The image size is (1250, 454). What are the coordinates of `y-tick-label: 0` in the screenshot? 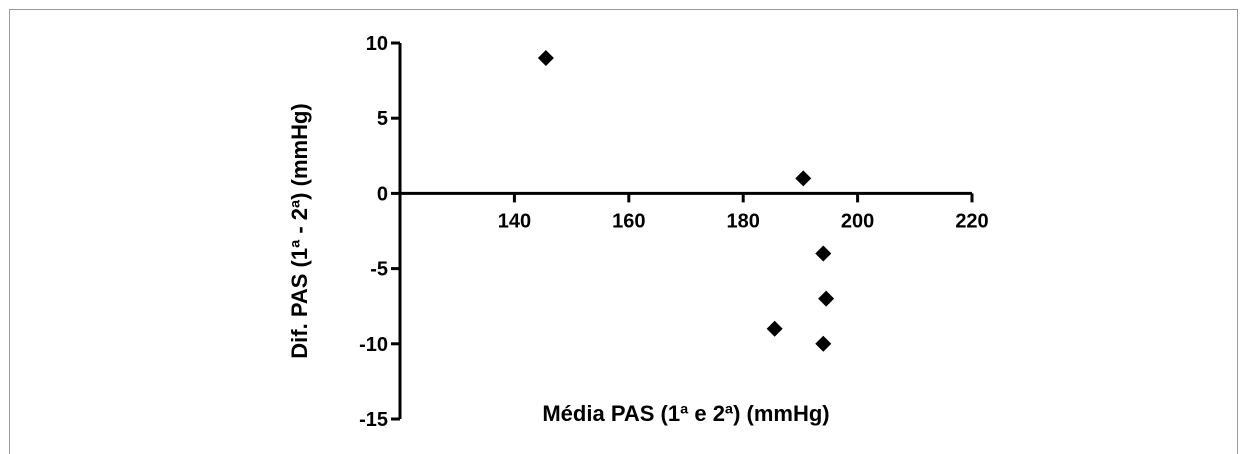 It's located at (382, 194).